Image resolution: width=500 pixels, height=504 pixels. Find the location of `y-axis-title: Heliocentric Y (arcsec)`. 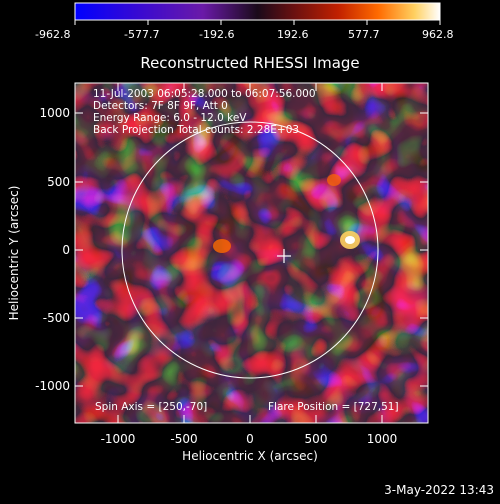

y-axis-title: Heliocentric Y (arcsec) is located at coordinates (14, 253).